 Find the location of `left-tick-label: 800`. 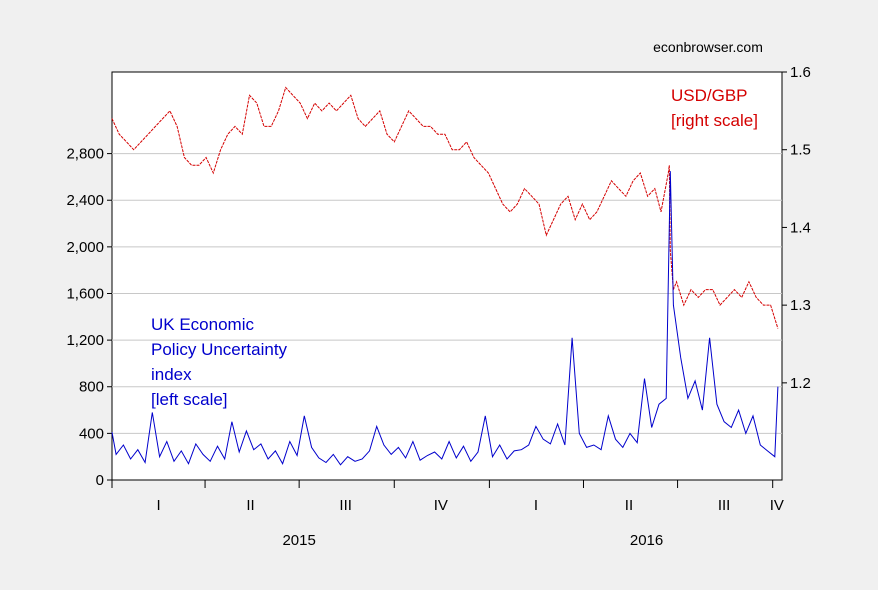

left-tick-label: 800 is located at coordinates (91, 387).